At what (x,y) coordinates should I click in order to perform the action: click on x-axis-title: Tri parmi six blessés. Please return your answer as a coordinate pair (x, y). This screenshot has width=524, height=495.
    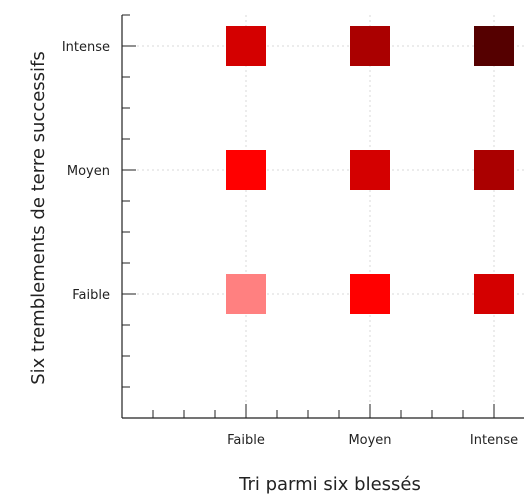
    Looking at the image, I should click on (329, 484).